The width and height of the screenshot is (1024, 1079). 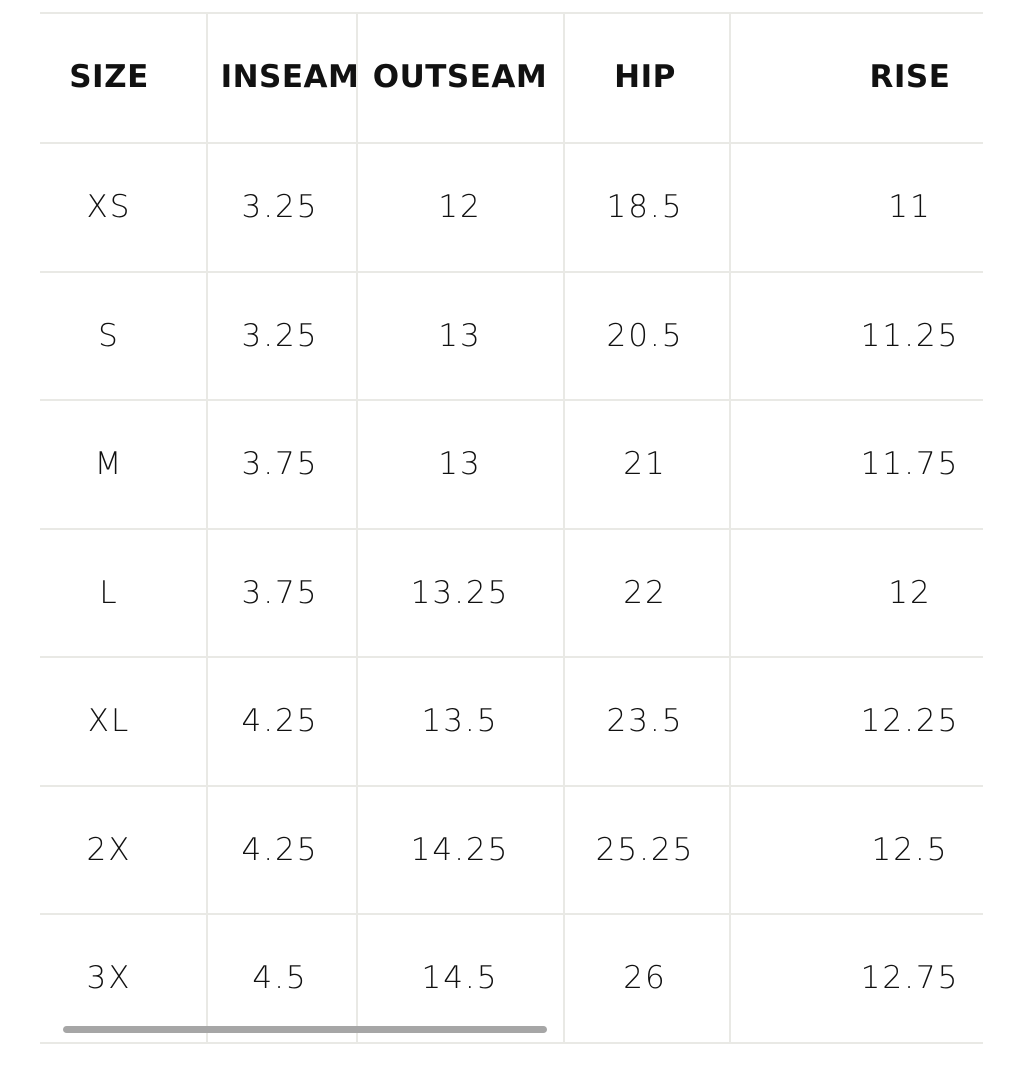 I want to click on column-header: OUTSEAM, so click(x=460, y=77).